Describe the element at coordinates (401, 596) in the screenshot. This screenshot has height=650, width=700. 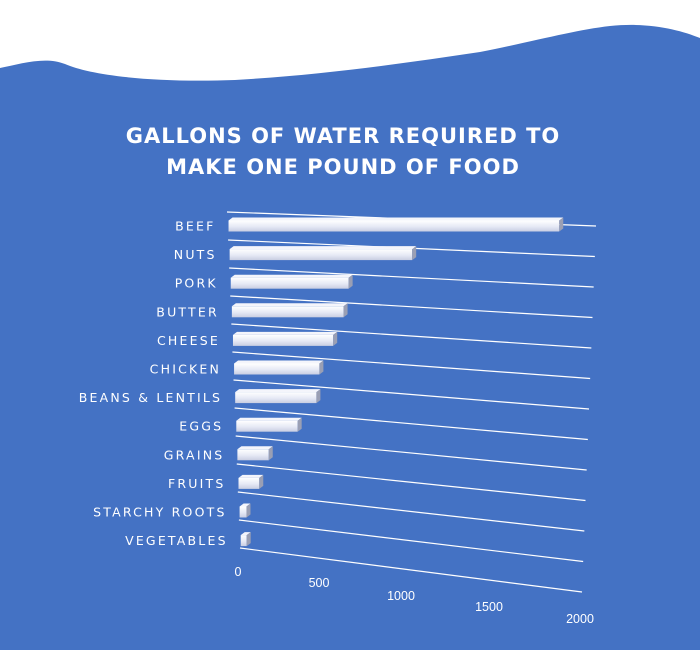
I see `x-tick-1000: 1000` at that location.